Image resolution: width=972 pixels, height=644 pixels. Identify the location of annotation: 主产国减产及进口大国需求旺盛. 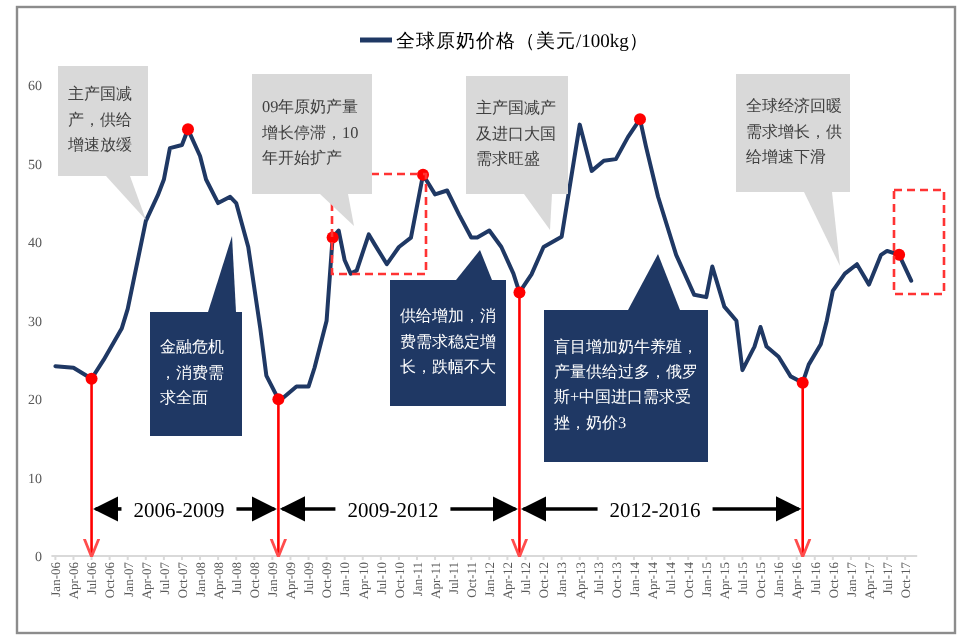
(516, 134).